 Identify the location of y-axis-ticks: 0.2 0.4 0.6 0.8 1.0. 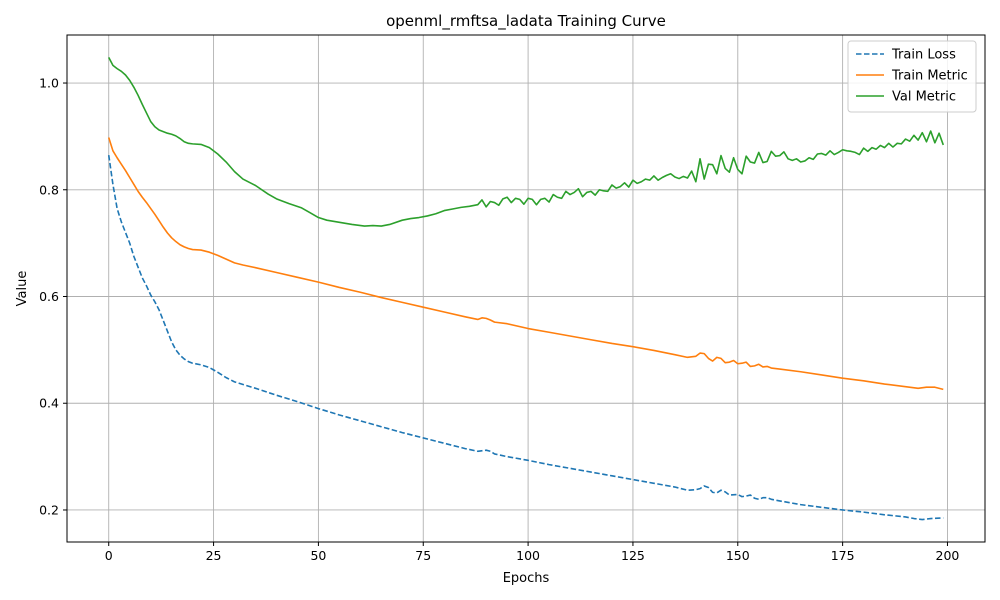
(53, 296).